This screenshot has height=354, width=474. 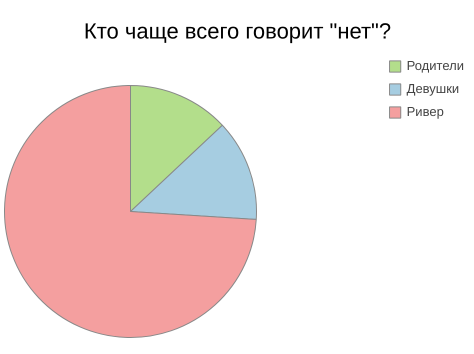 I want to click on chart-title: Кто чаще всего говорит "нет"?, so click(x=238, y=31).